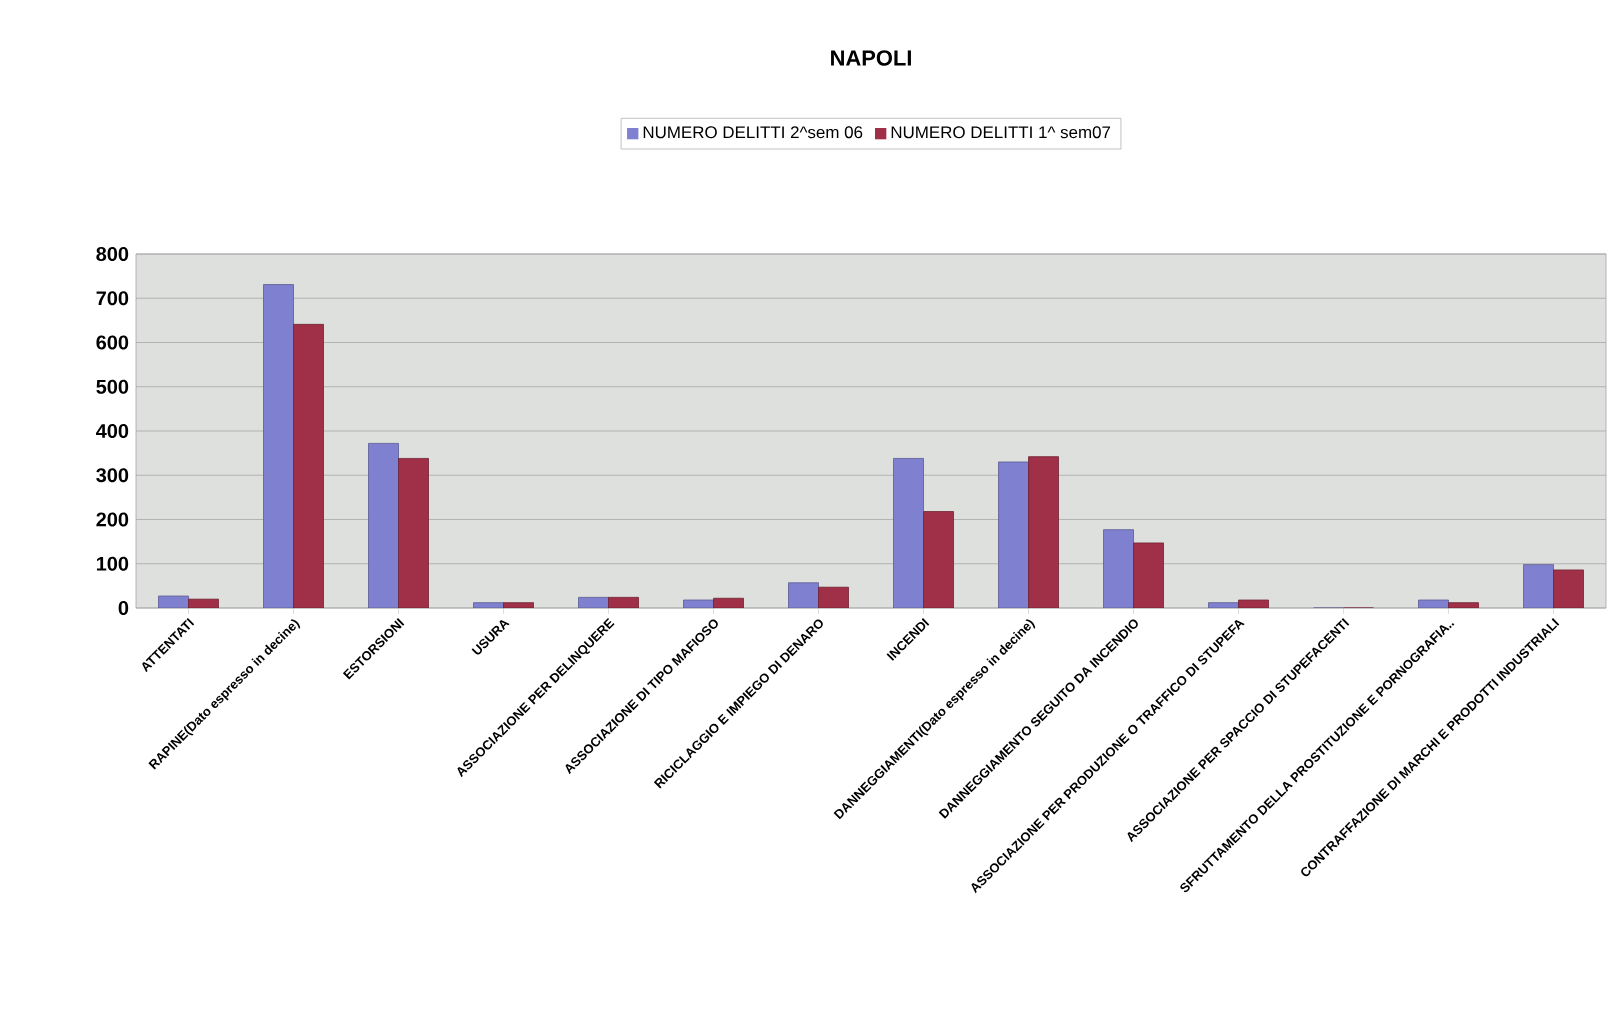 This screenshot has height=1030, width=1614. What do you see at coordinates (112, 386) in the screenshot?
I see `y-tick-label: 500` at bounding box center [112, 386].